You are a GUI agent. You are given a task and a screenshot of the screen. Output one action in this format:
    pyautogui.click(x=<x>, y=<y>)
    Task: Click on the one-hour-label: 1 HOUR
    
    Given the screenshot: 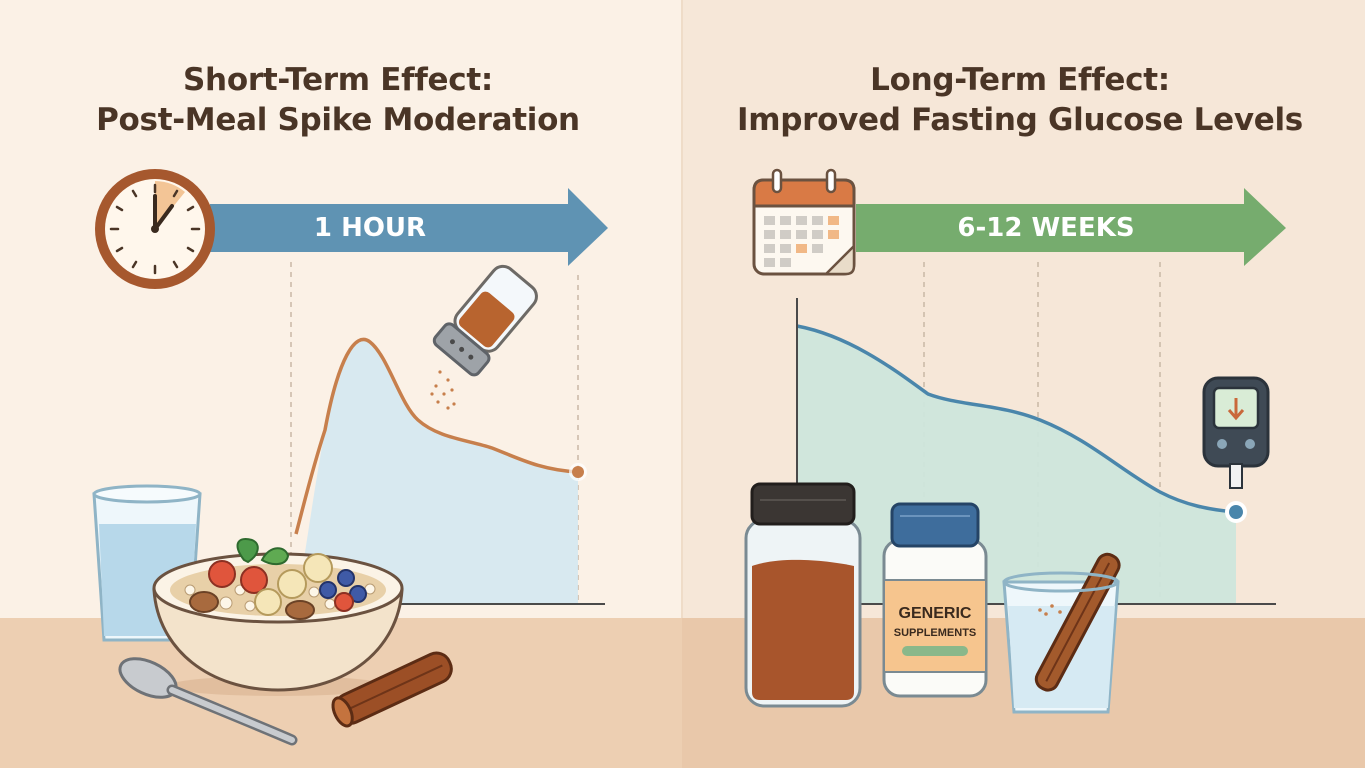 What is the action you would take?
    pyautogui.click(x=370, y=228)
    